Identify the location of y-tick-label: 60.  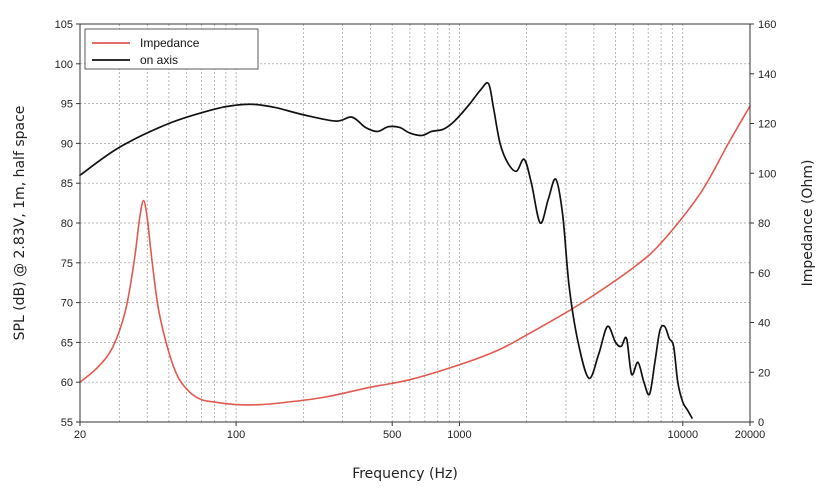
(67, 383).